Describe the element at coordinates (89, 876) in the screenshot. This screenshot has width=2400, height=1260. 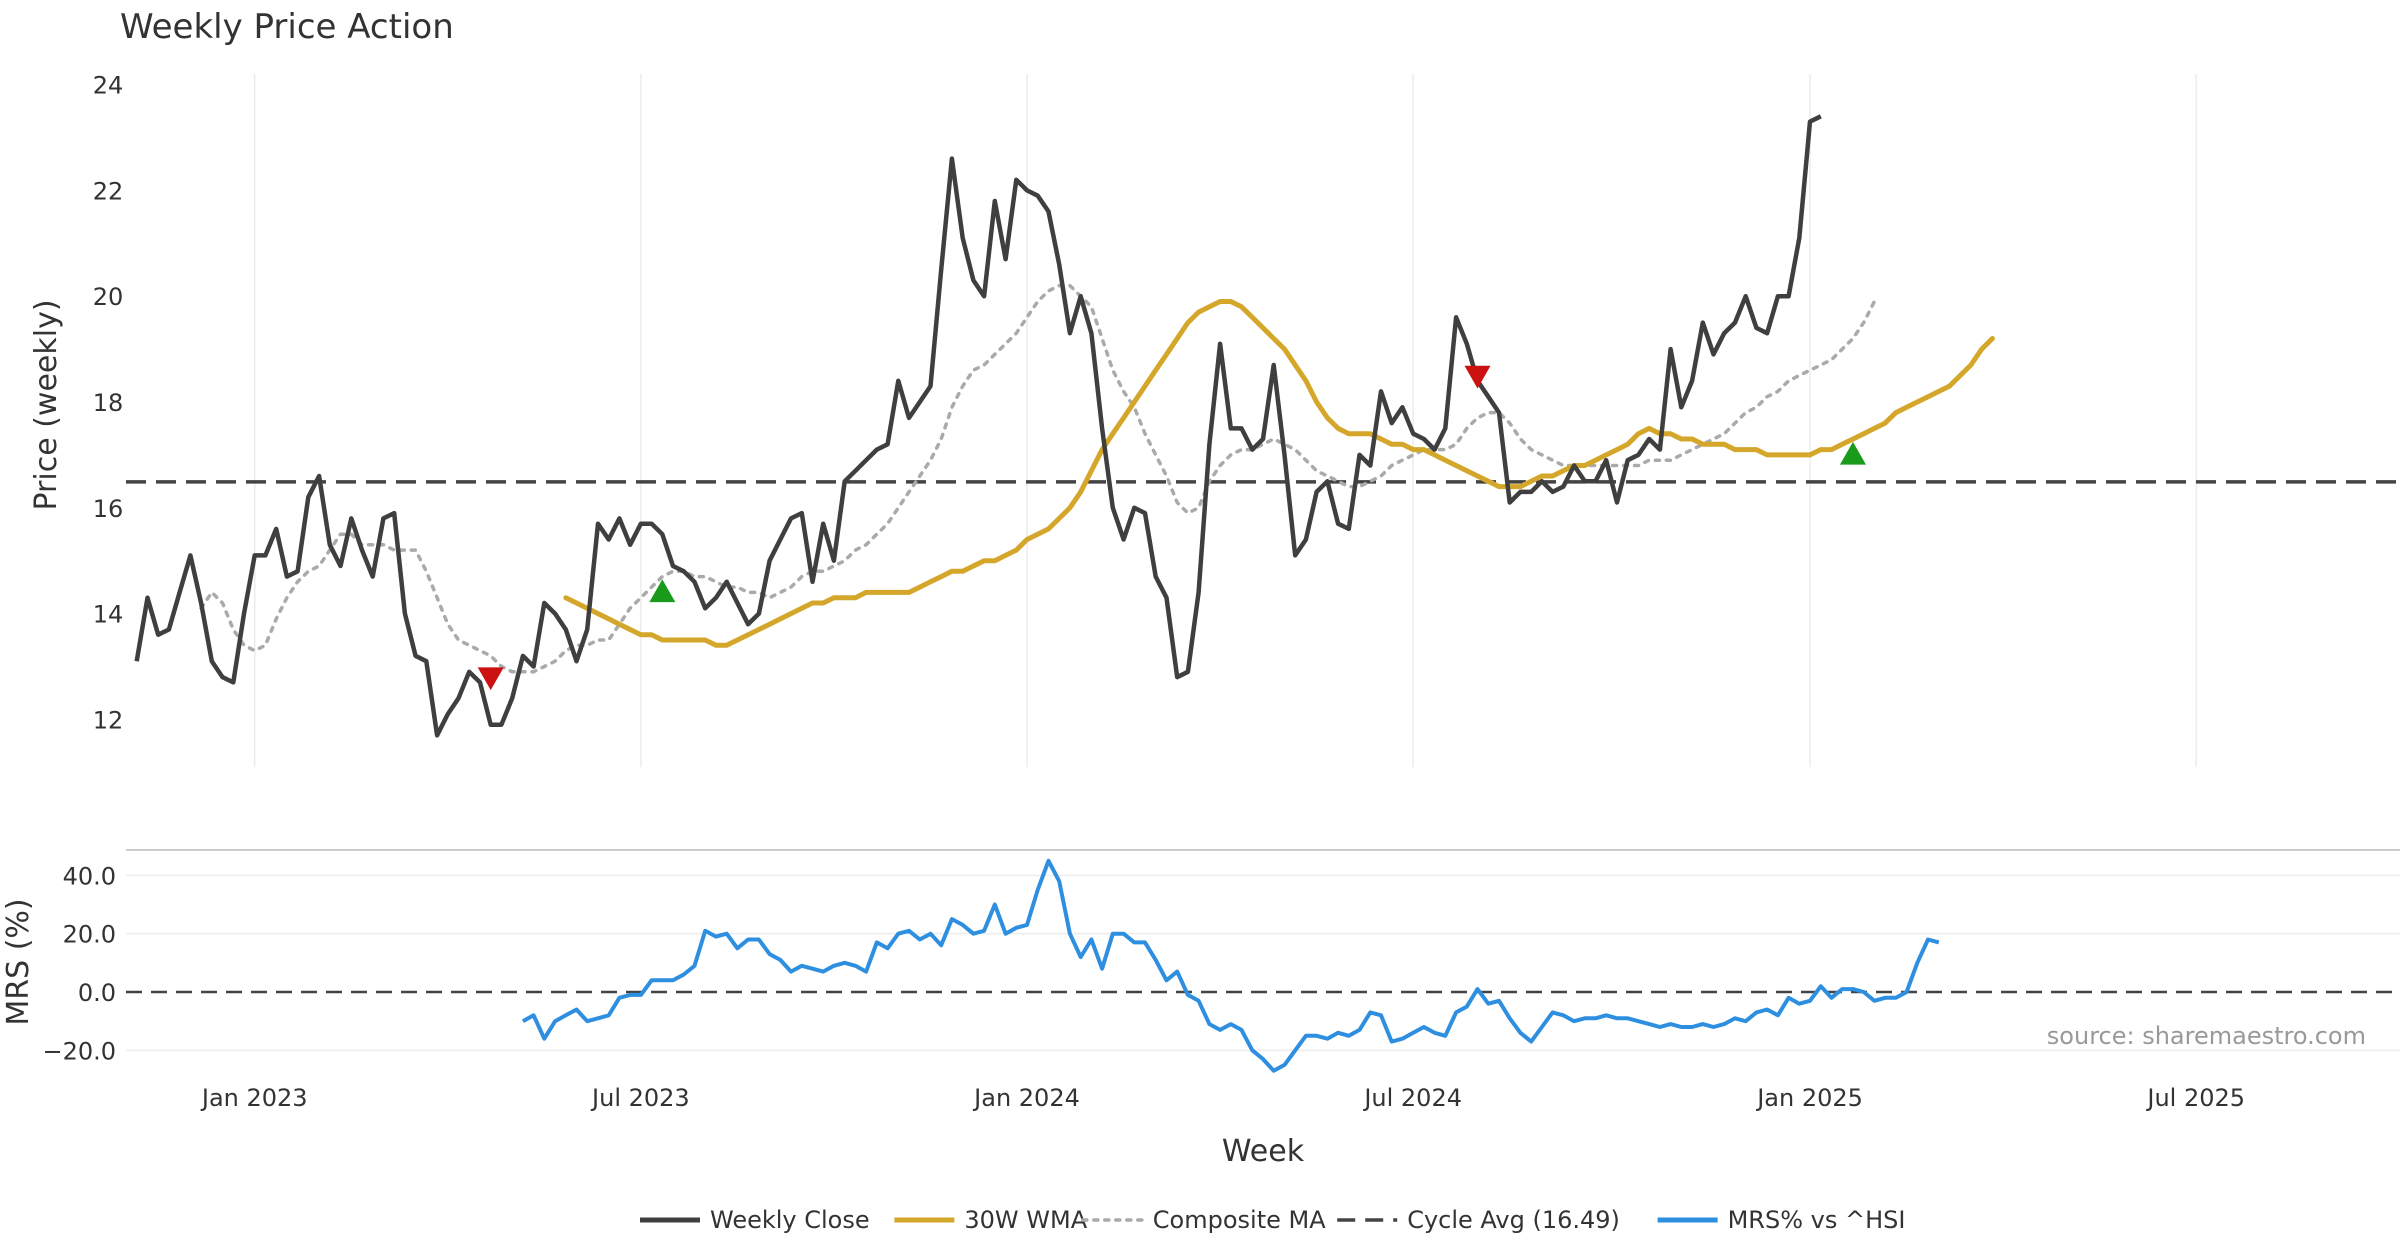
I see `mrs-y-tick-label: 40.0` at that location.